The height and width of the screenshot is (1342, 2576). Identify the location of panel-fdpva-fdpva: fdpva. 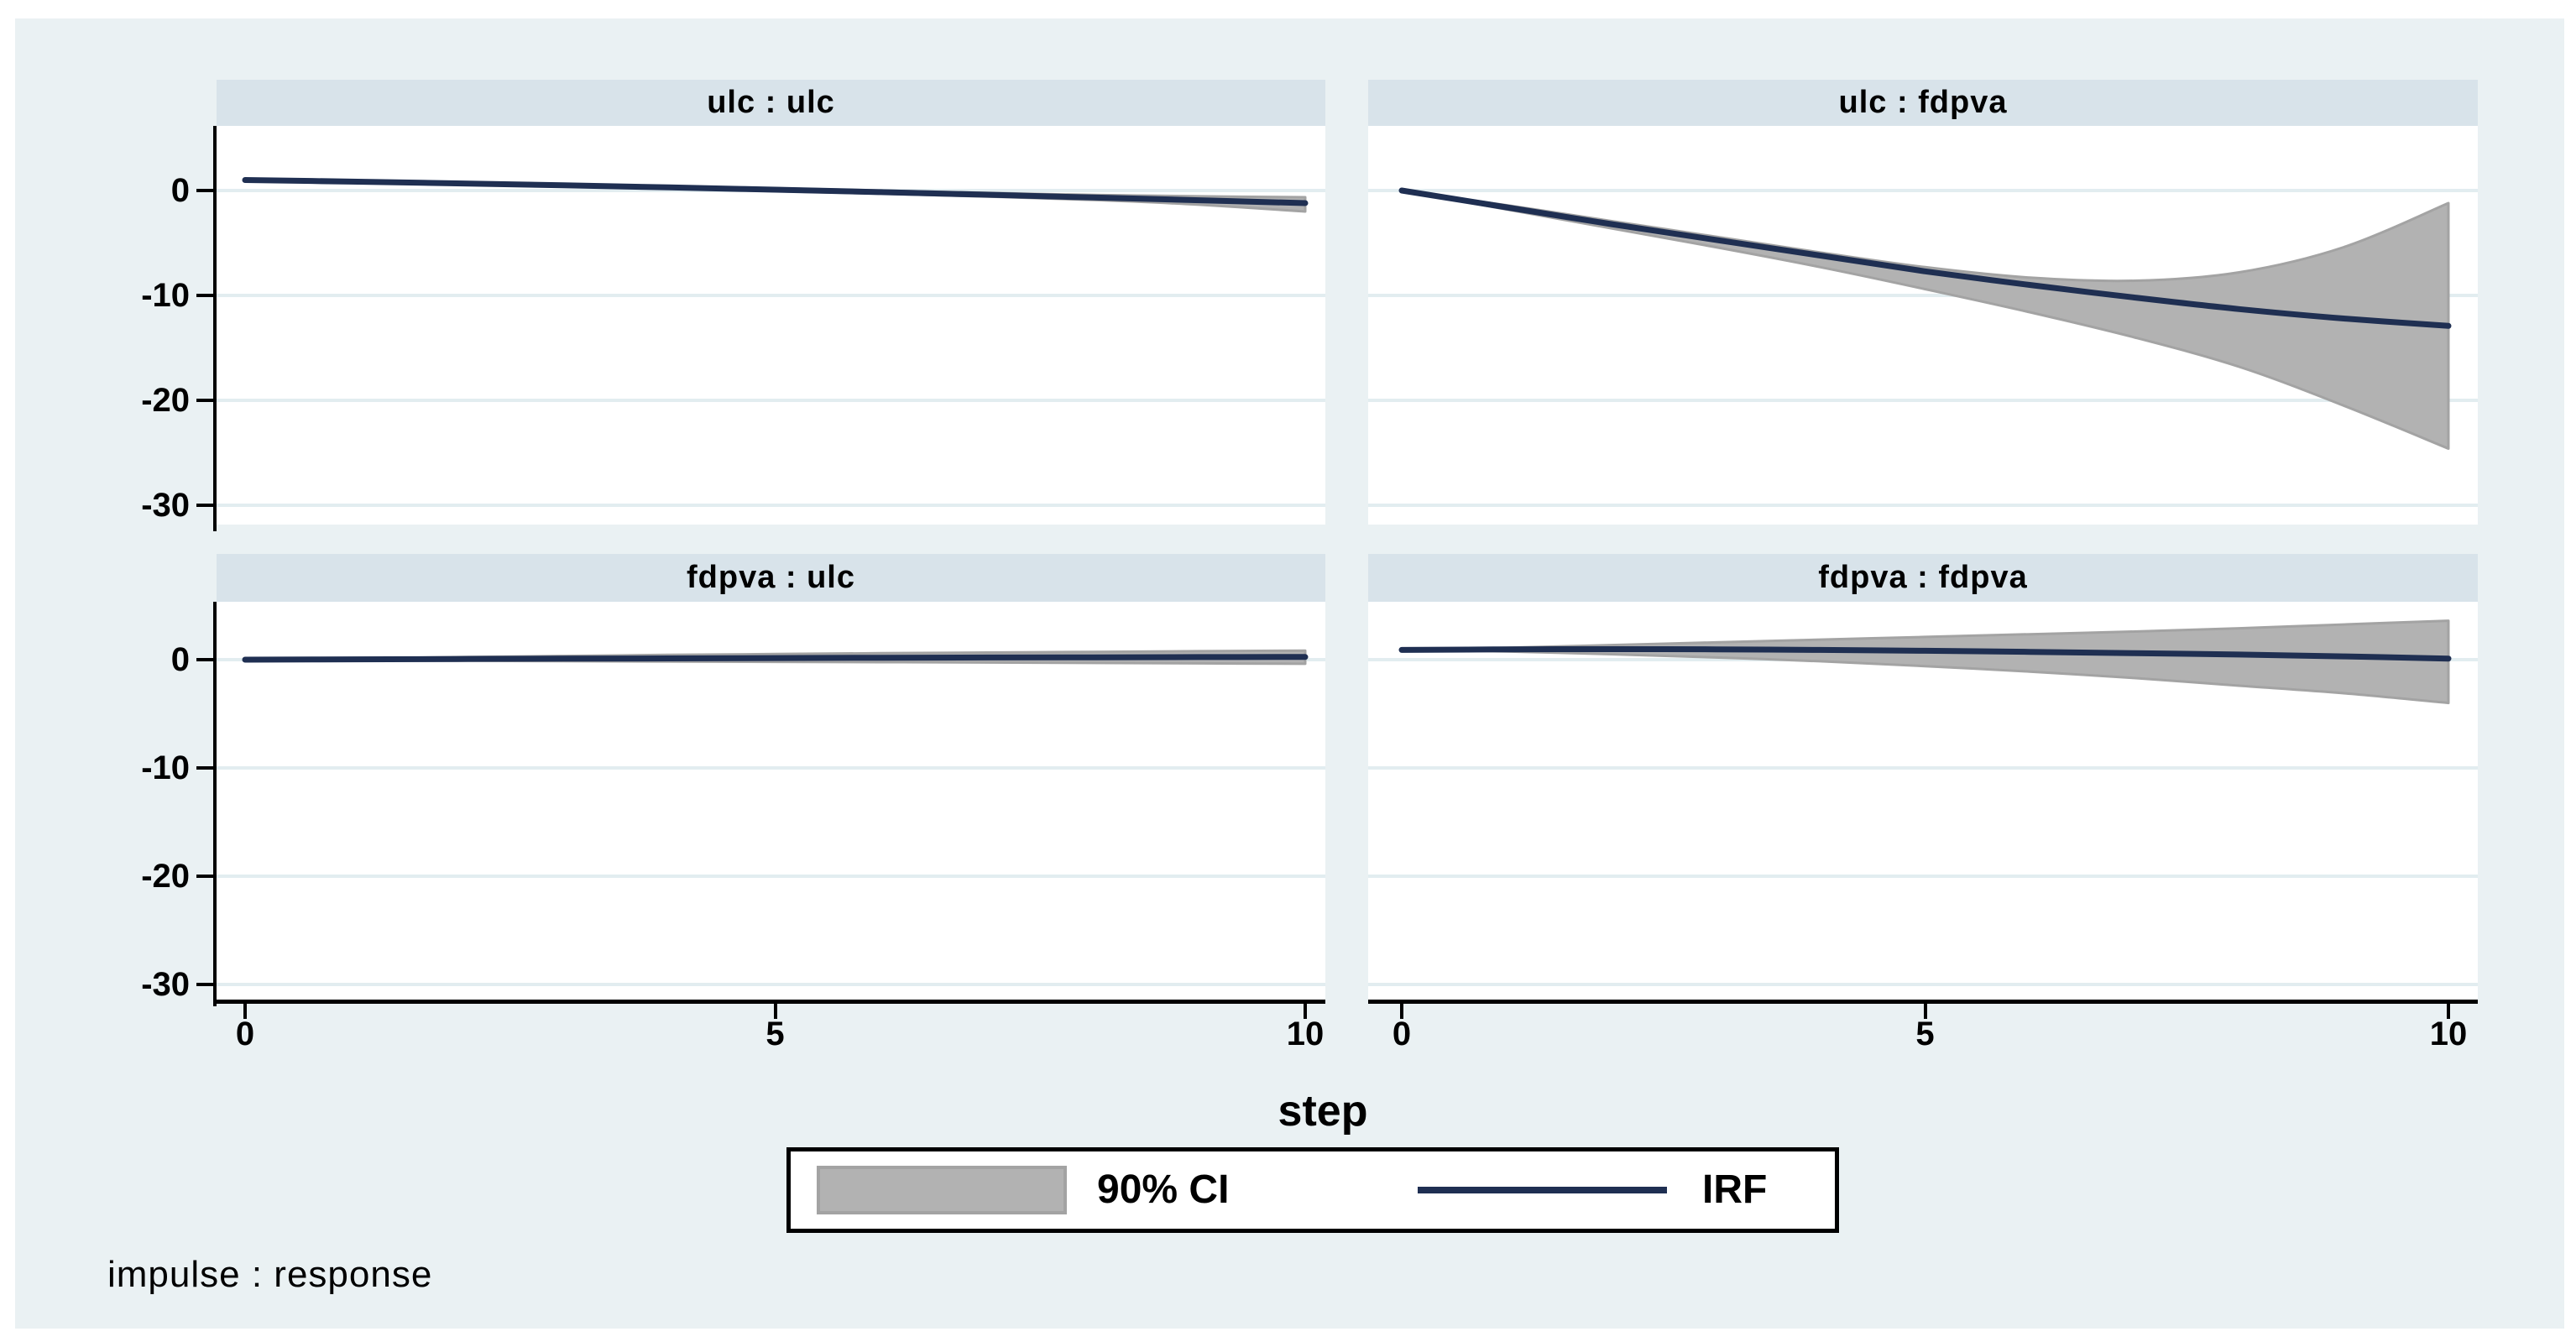
(1923, 777).